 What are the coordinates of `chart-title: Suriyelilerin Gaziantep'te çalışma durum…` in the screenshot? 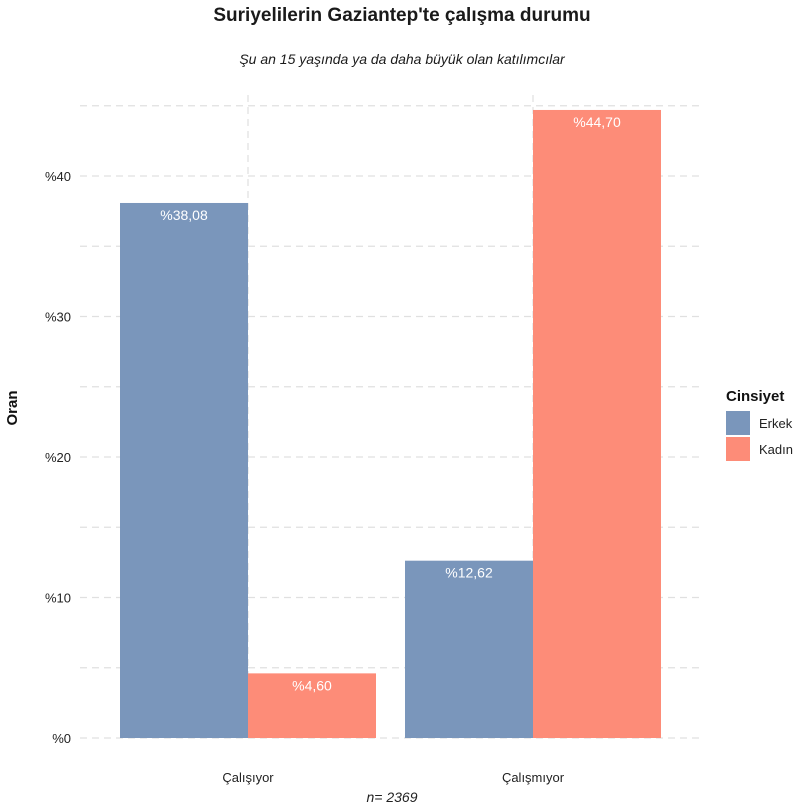 It's located at (401, 15).